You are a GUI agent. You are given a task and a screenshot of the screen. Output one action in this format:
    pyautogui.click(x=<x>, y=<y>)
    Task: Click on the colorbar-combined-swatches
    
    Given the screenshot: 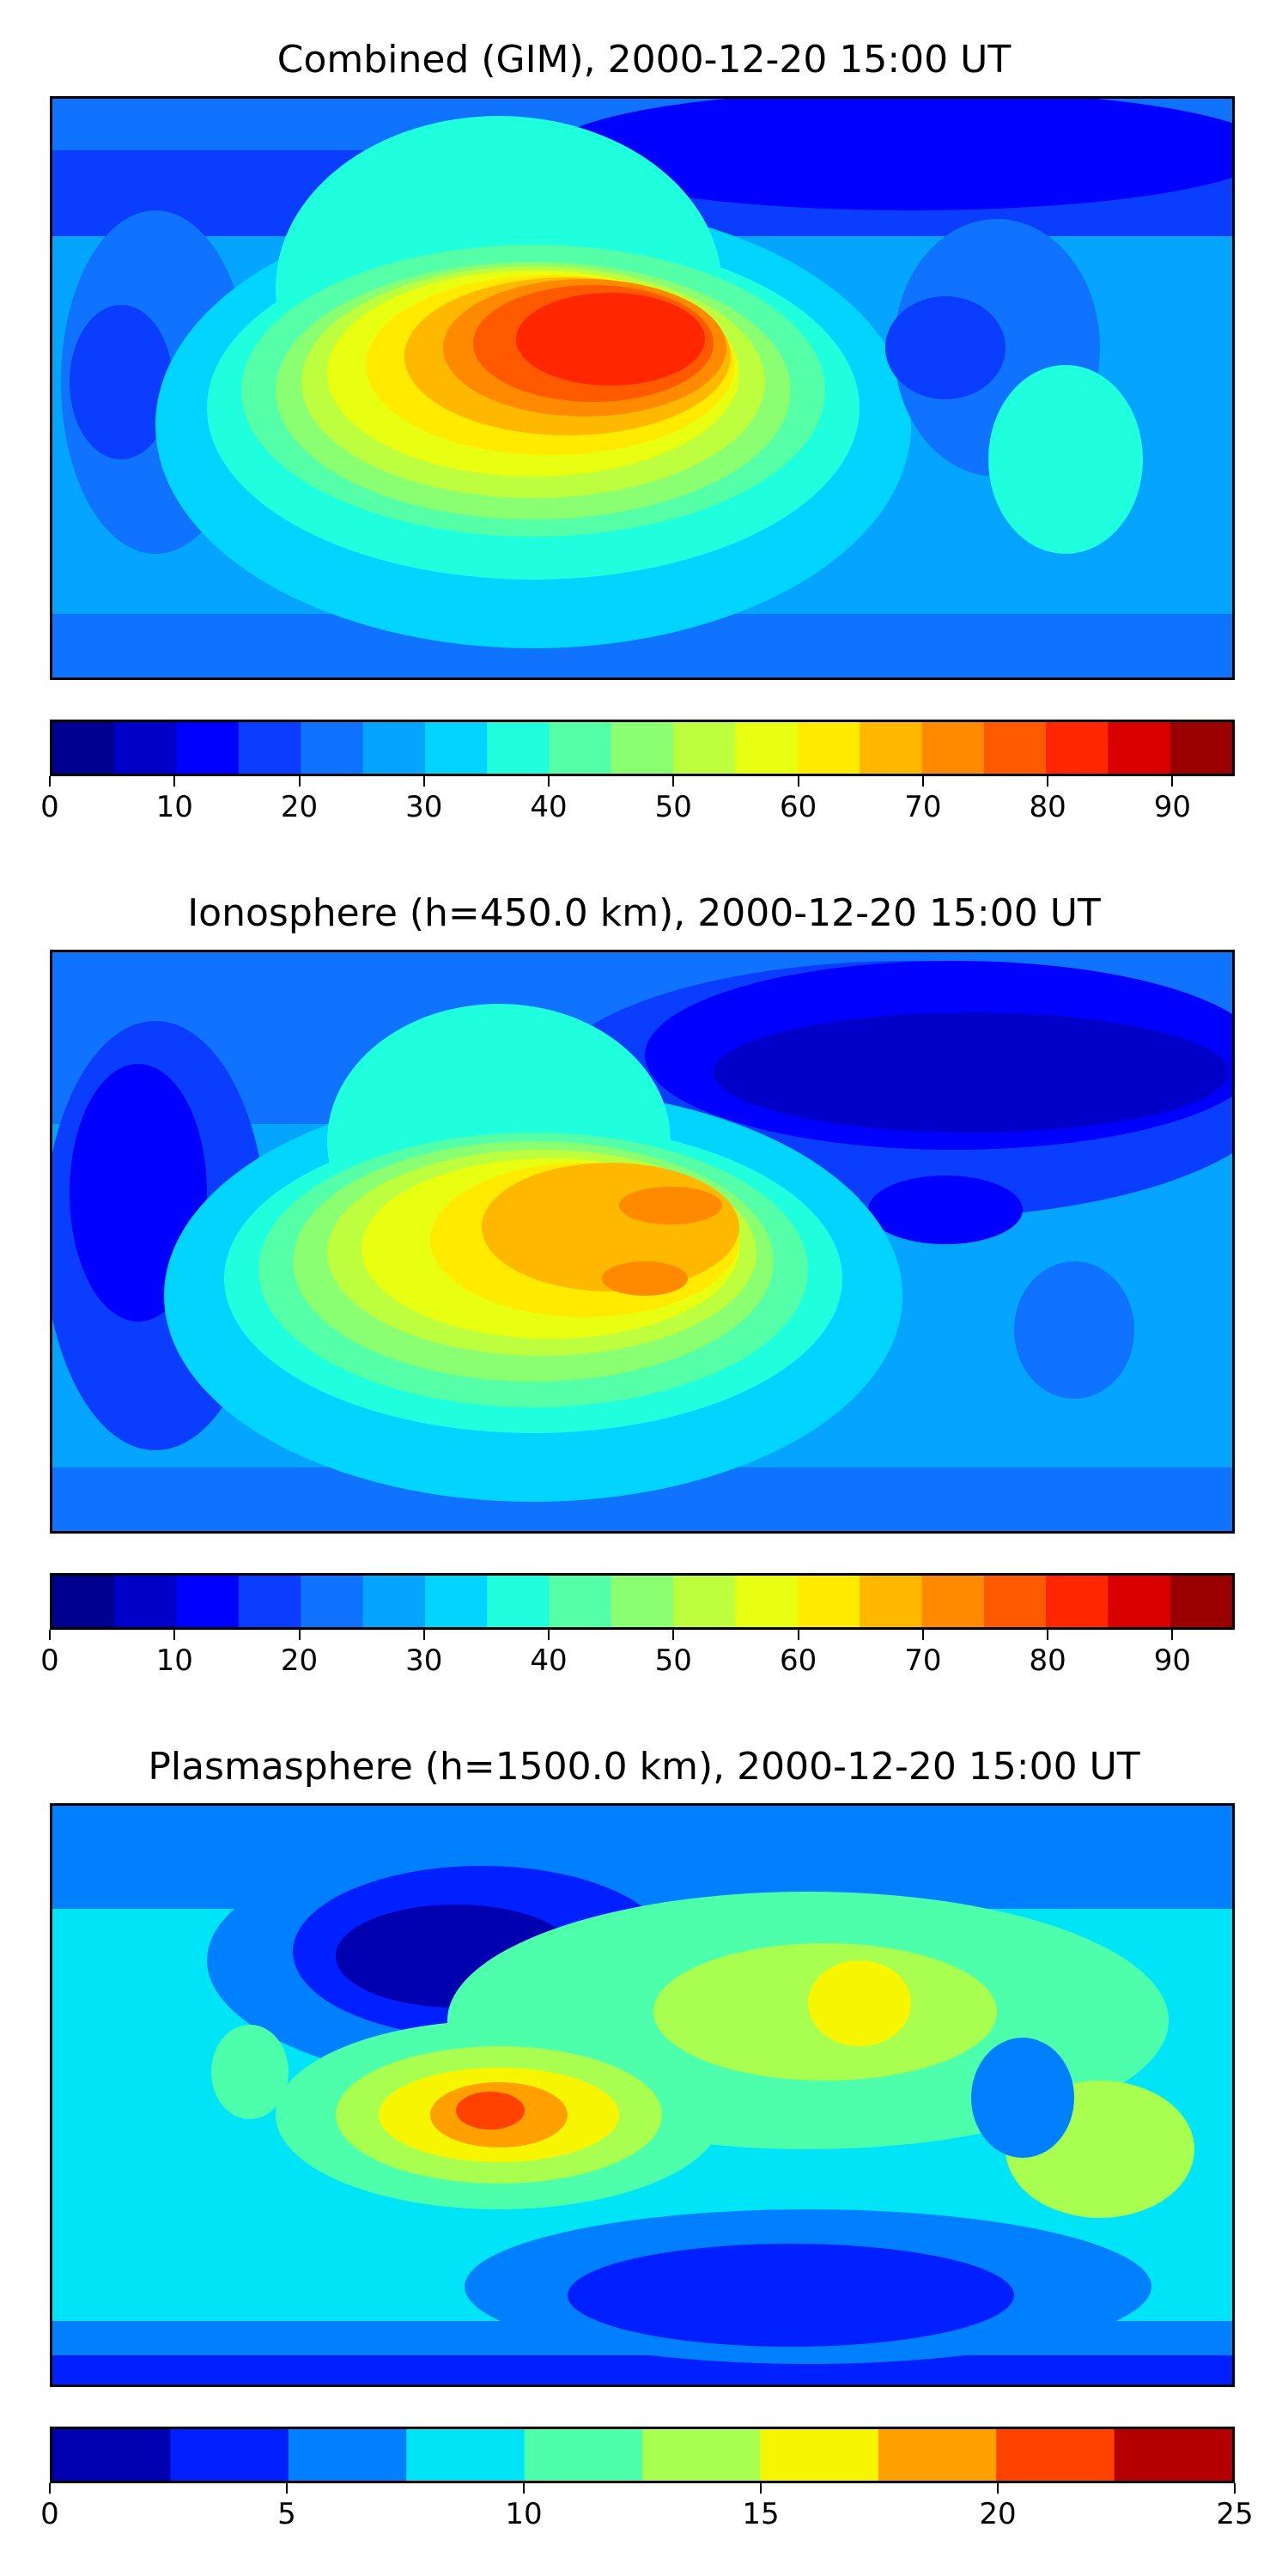 What is the action you would take?
    pyautogui.click(x=642, y=748)
    